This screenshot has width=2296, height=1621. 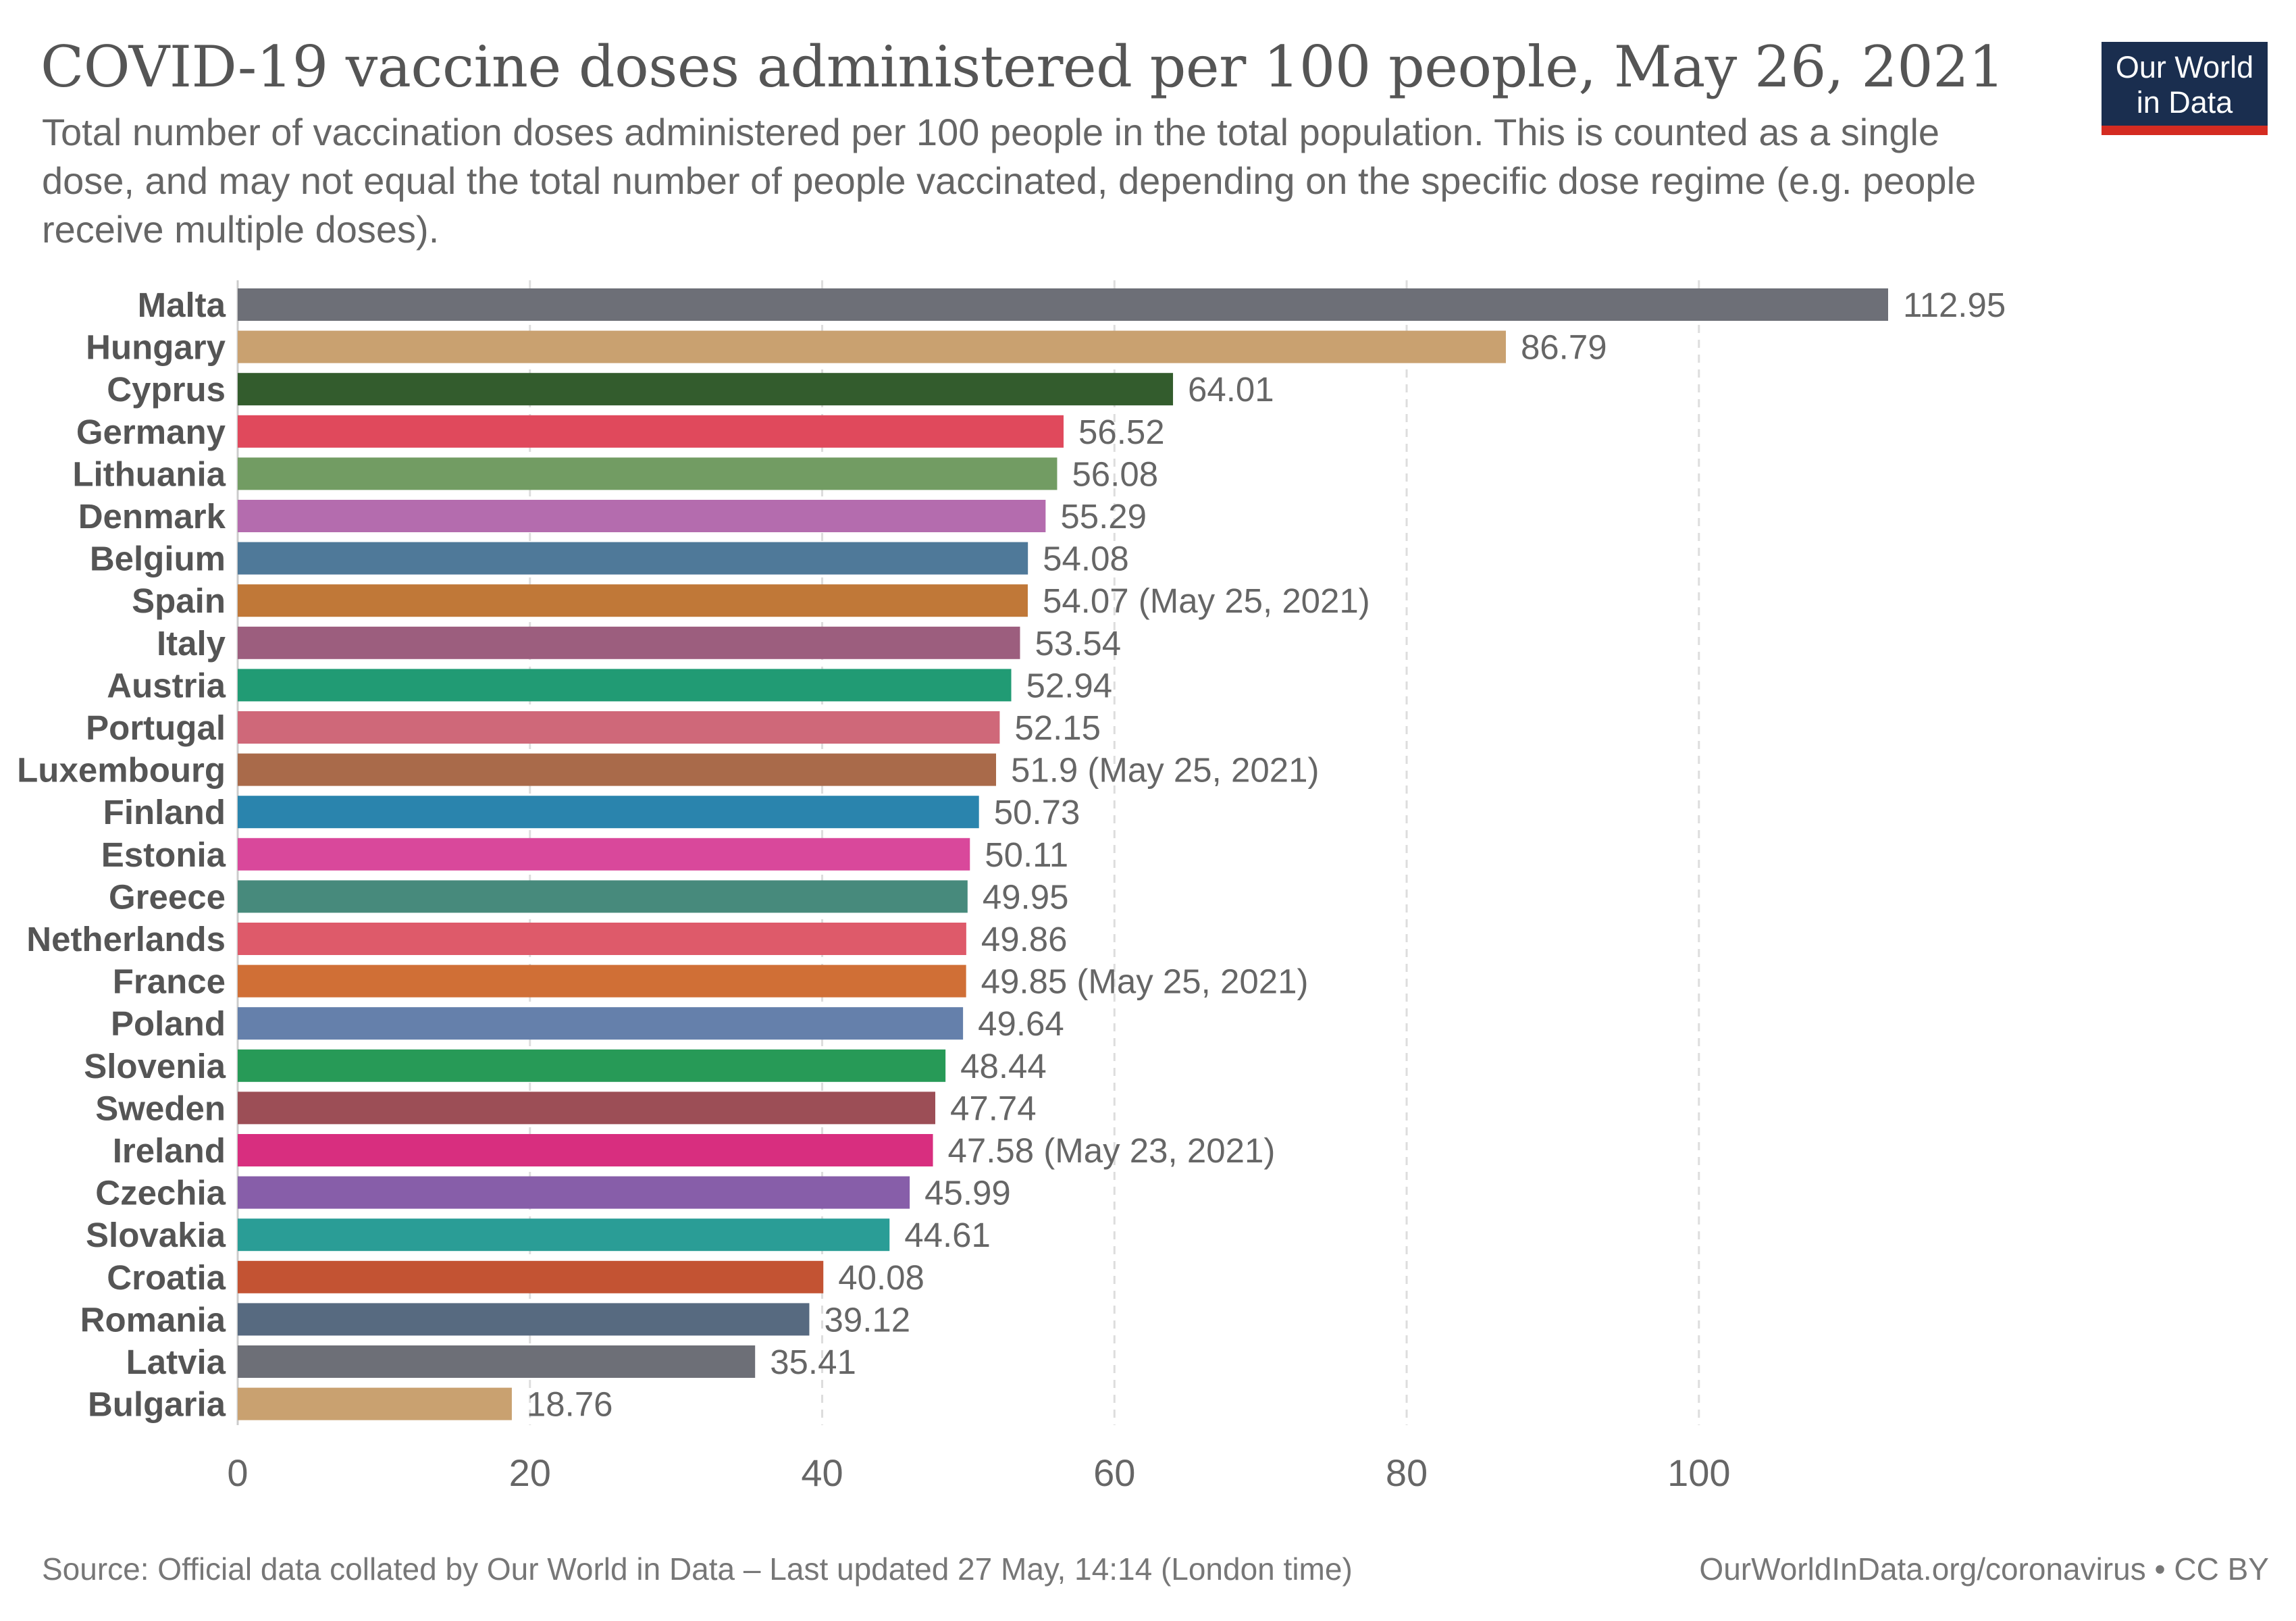 I want to click on value-label: 56.08, so click(x=1115, y=474).